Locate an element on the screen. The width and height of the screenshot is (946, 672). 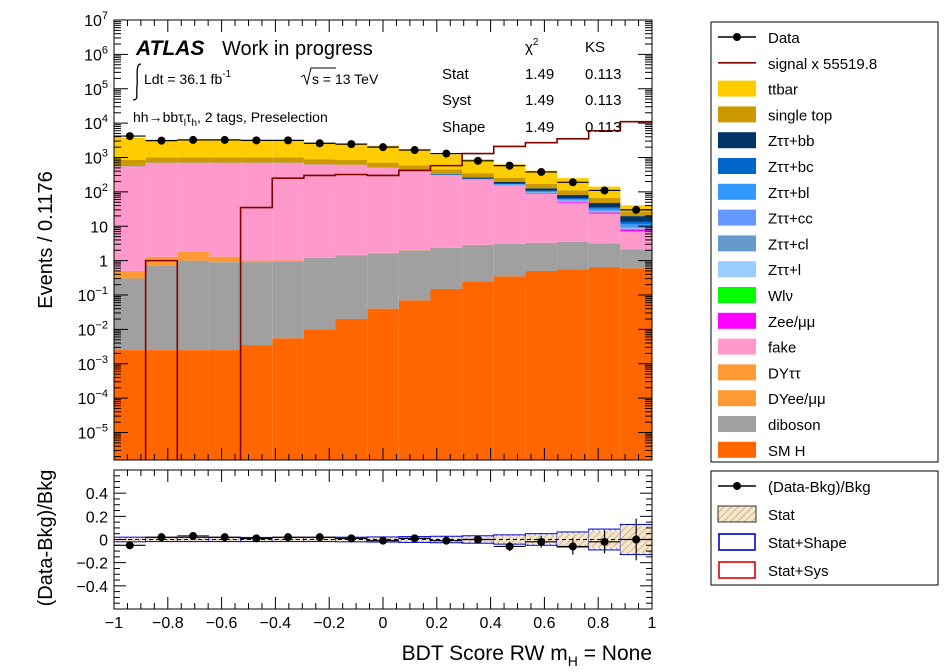
stats-row-label: Shape is located at coordinates (463, 127).